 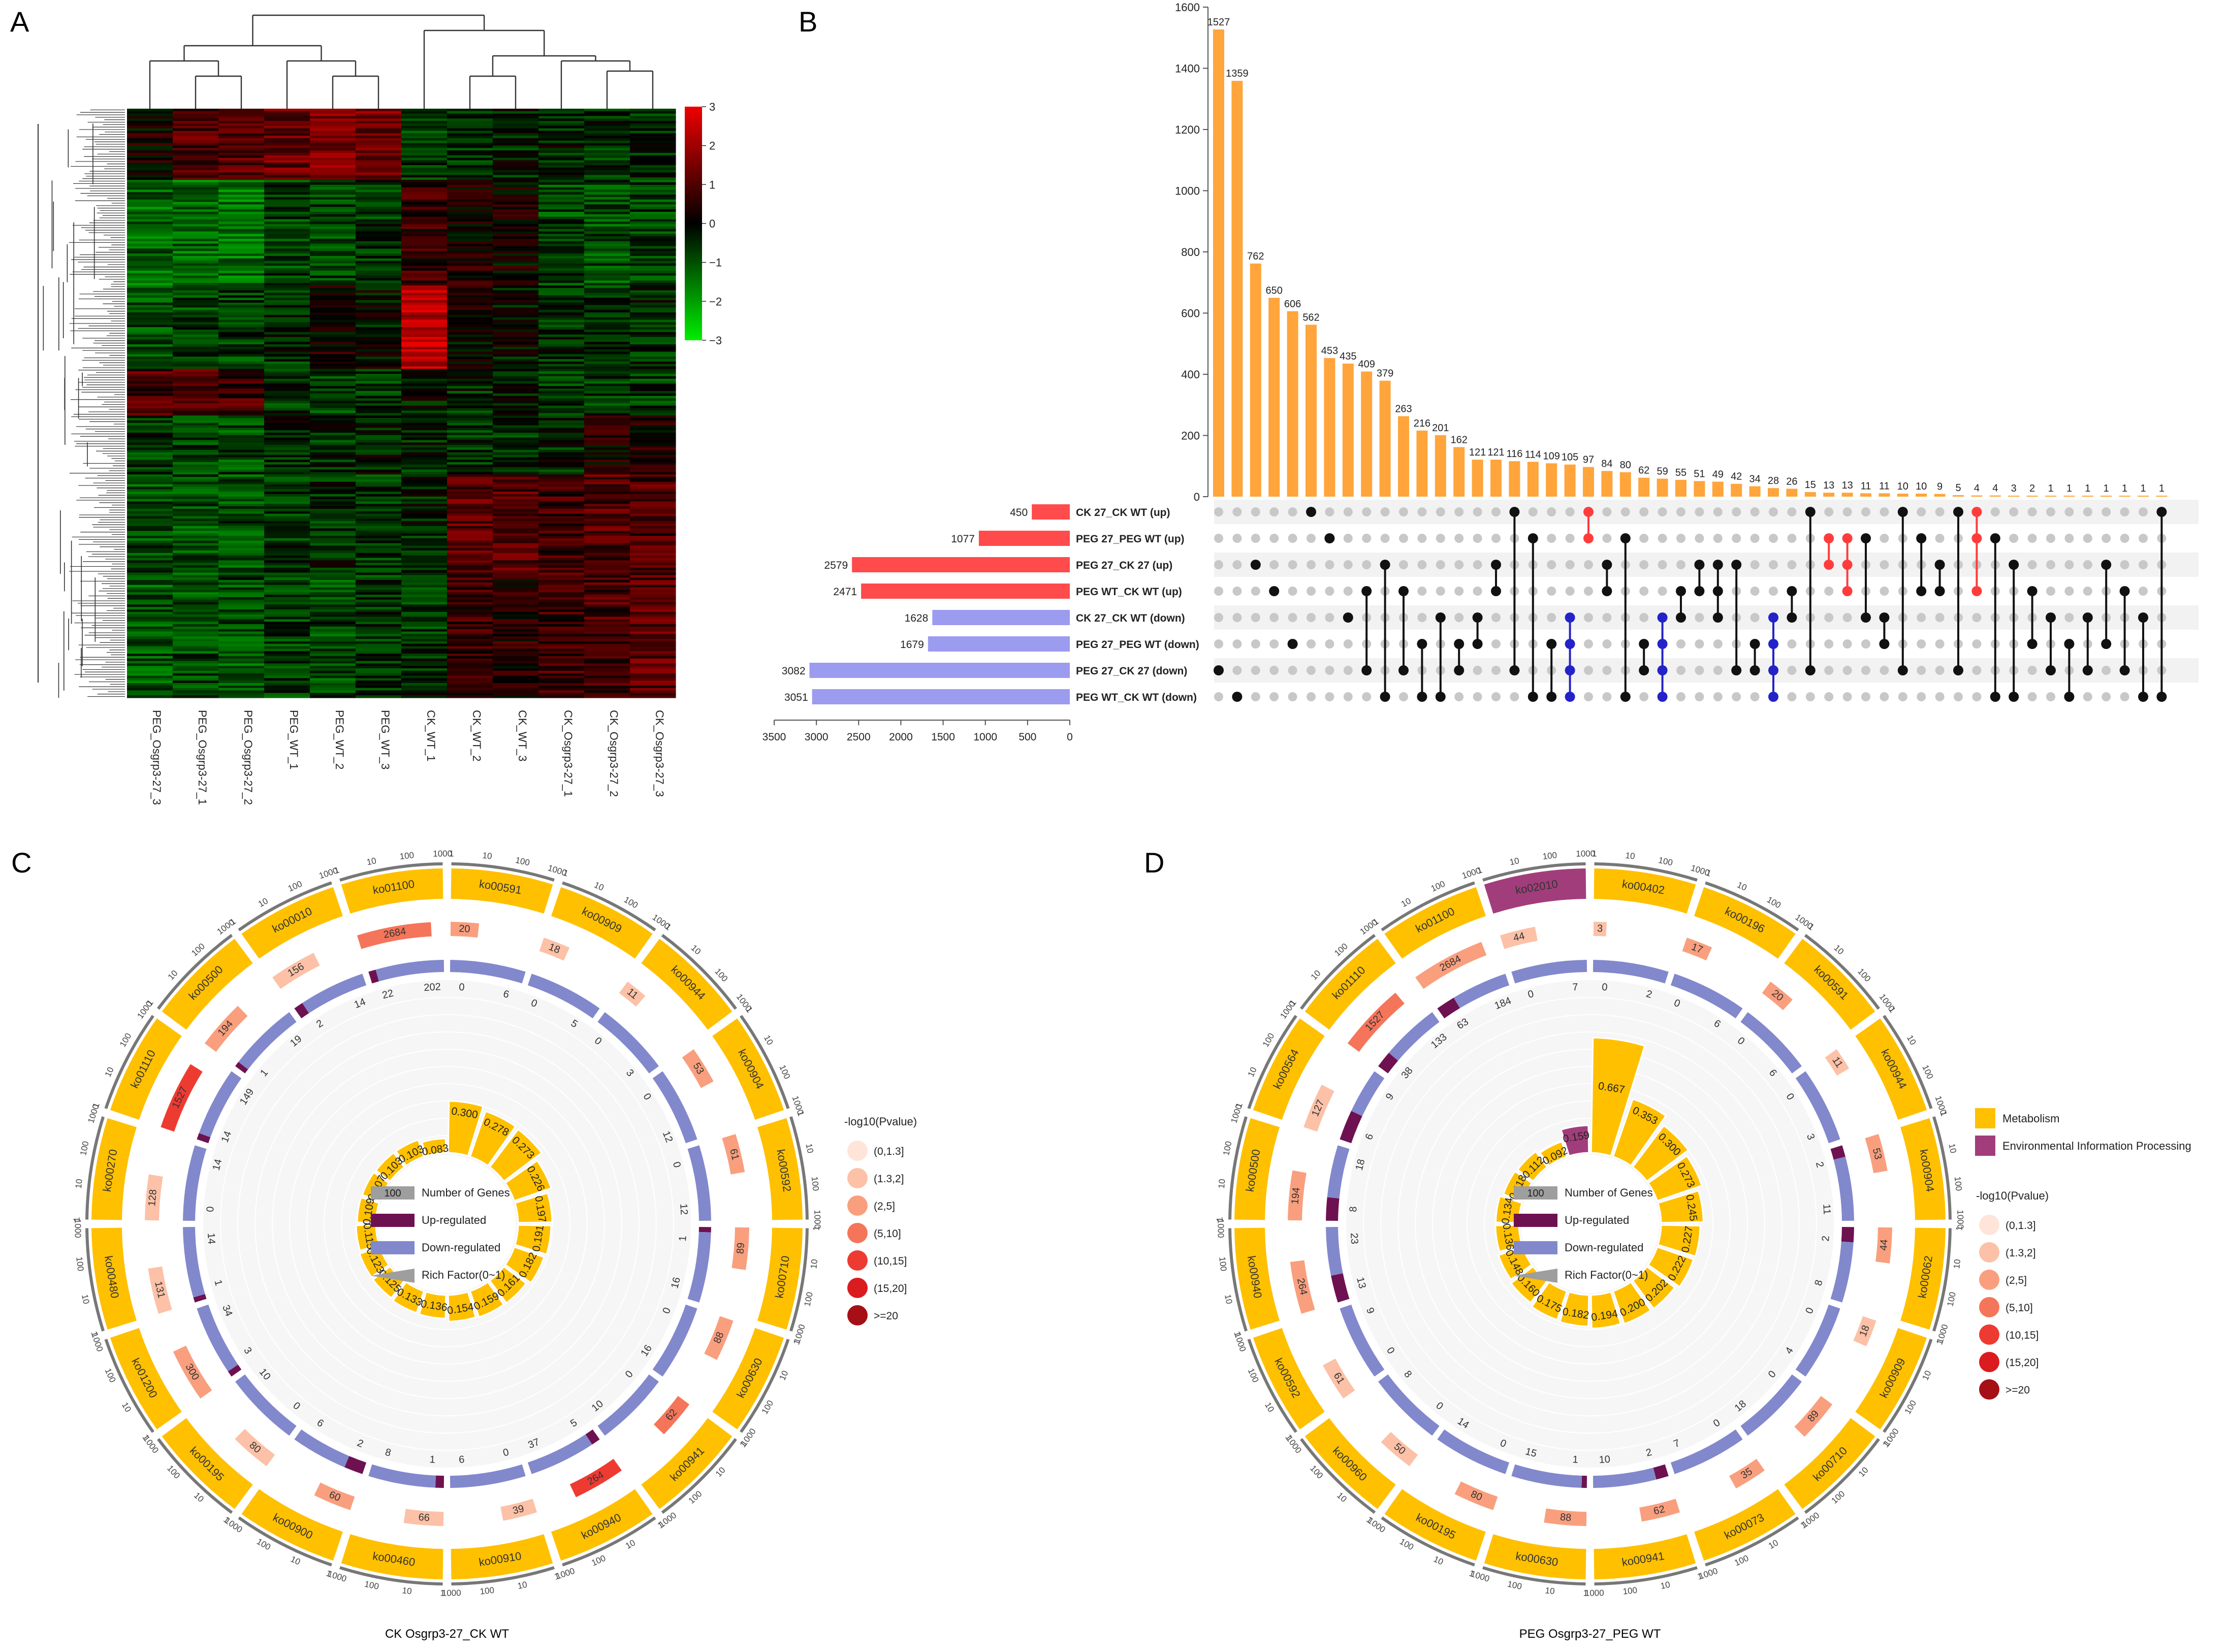 I want to click on set-size-value: 450, so click(x=1019, y=513).